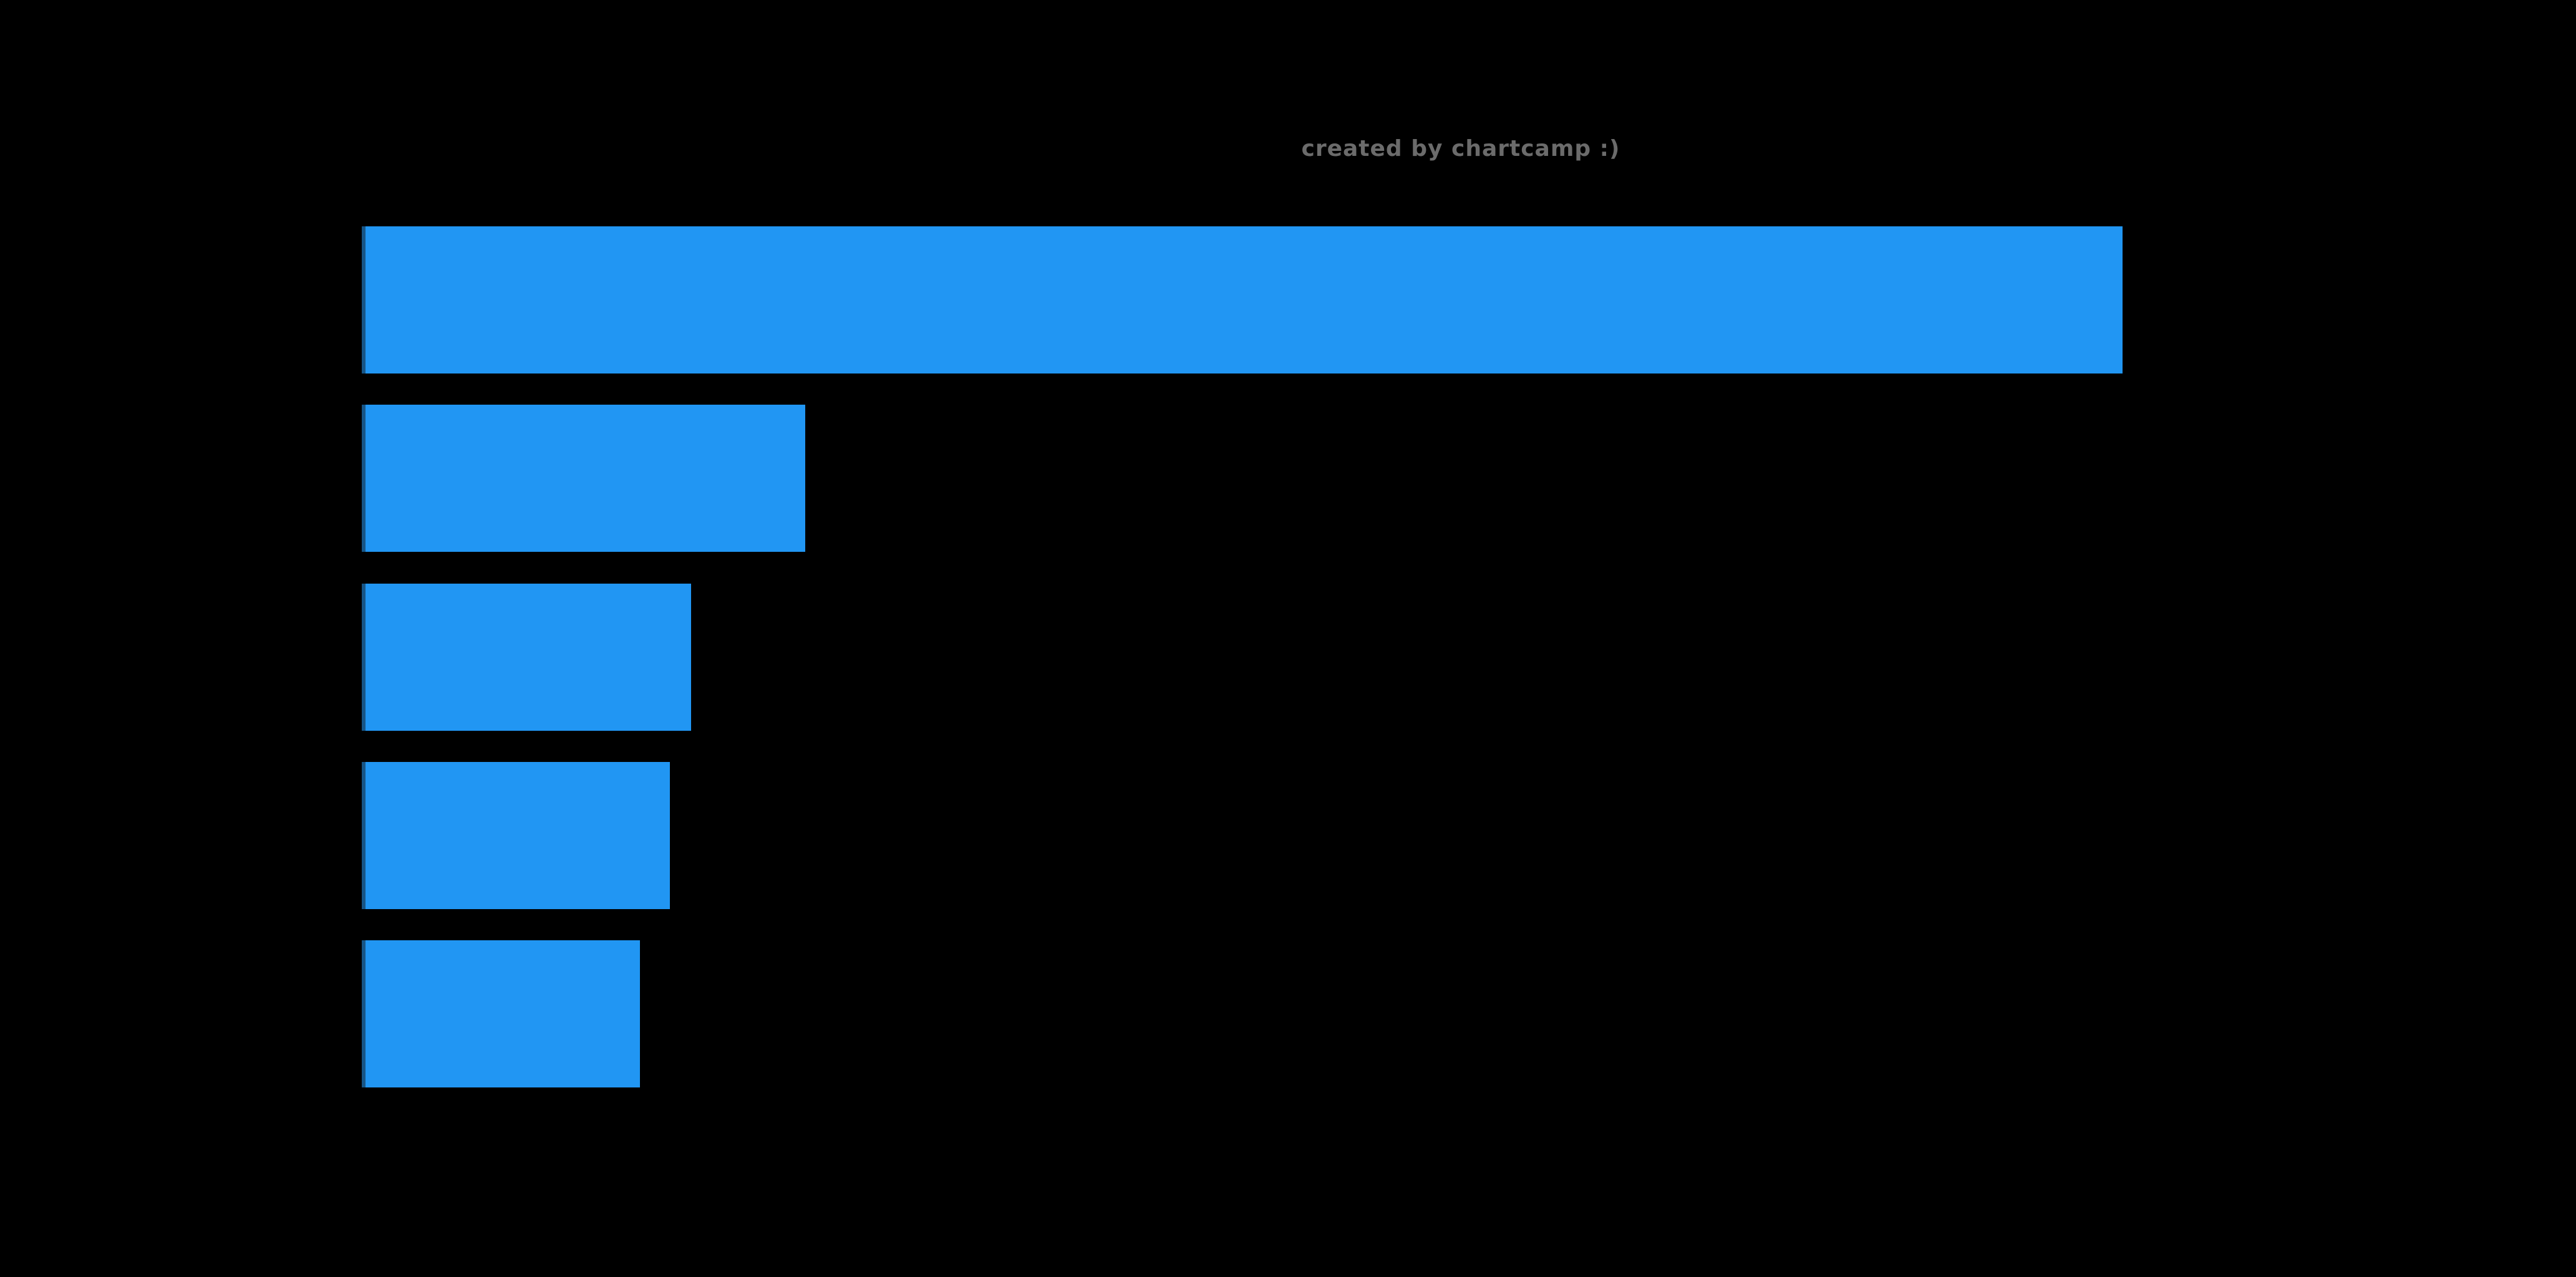  I want to click on watermark-text: created by chartcamp :), so click(1460, 148).